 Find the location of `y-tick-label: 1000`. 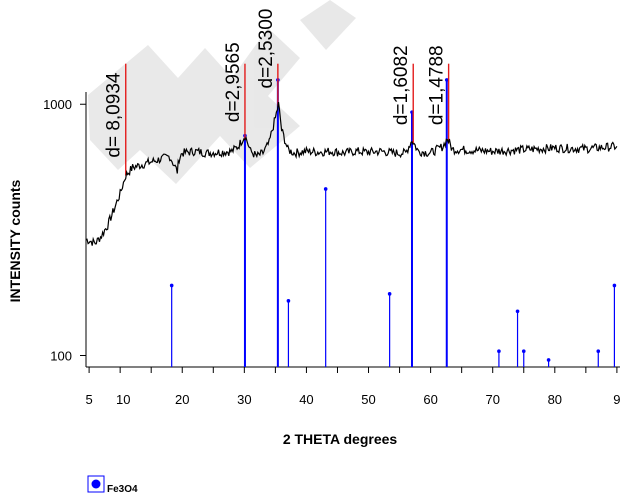

y-tick-label: 1000 is located at coordinates (57, 104).